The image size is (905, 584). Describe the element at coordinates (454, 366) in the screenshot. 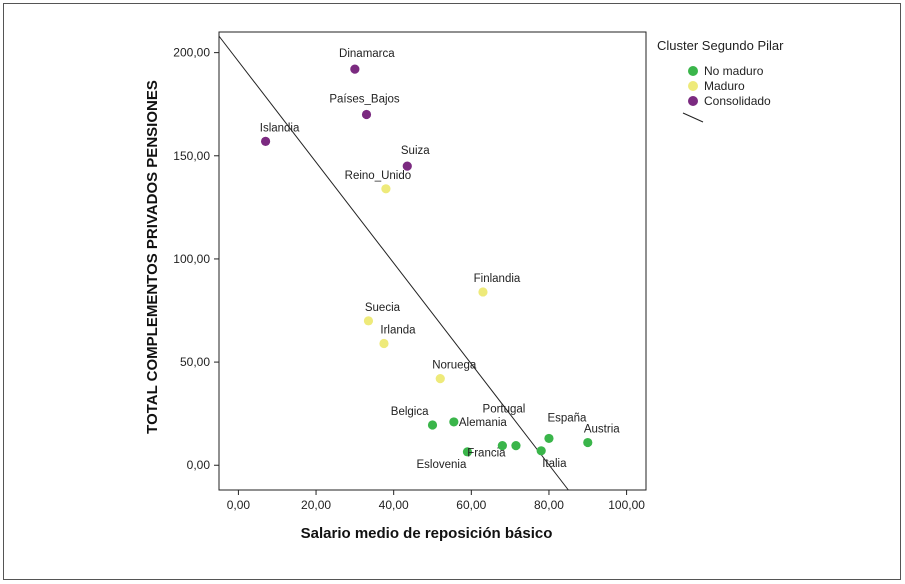

I see `point-label: Noruega` at that location.